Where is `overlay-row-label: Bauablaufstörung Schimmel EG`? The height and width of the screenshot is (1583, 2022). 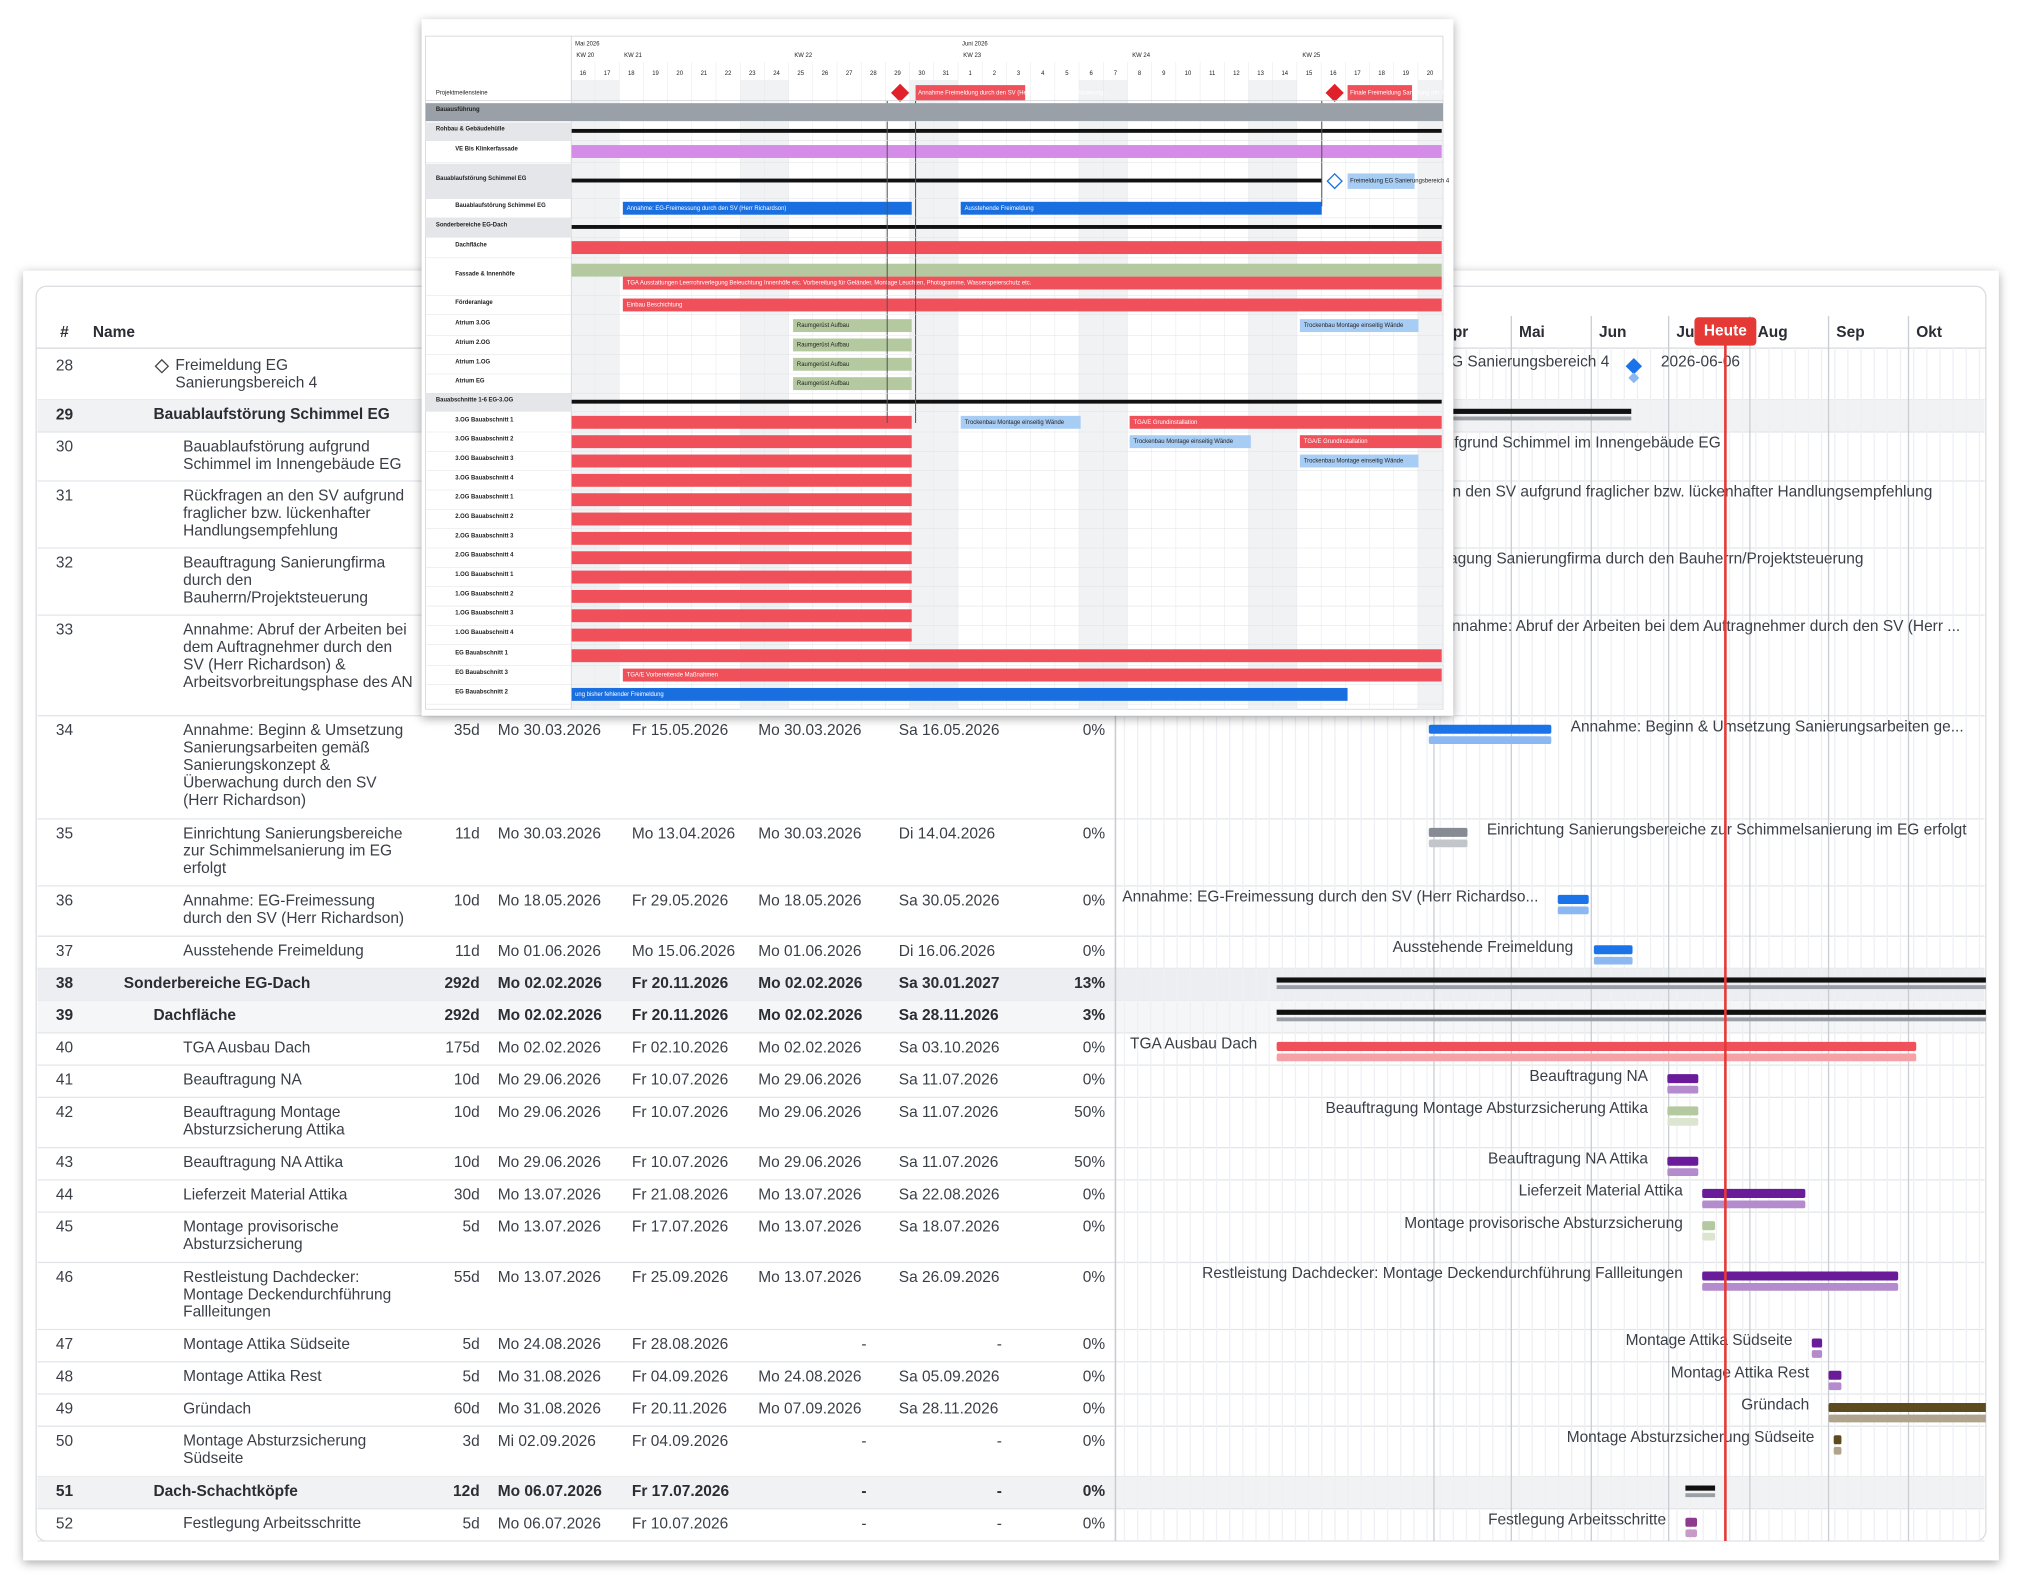
overlay-row-label: Bauablaufstörung Schimmel EG is located at coordinates (481, 179).